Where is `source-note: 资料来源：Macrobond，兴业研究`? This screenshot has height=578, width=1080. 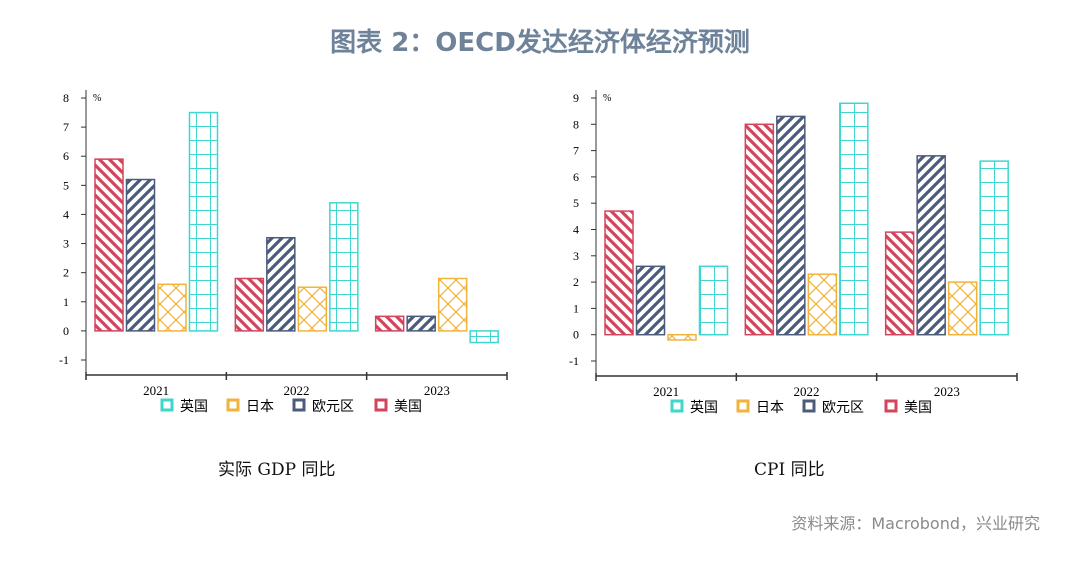
source-note: 资料来源：Macrobond，兴业研究 is located at coordinates (915, 523).